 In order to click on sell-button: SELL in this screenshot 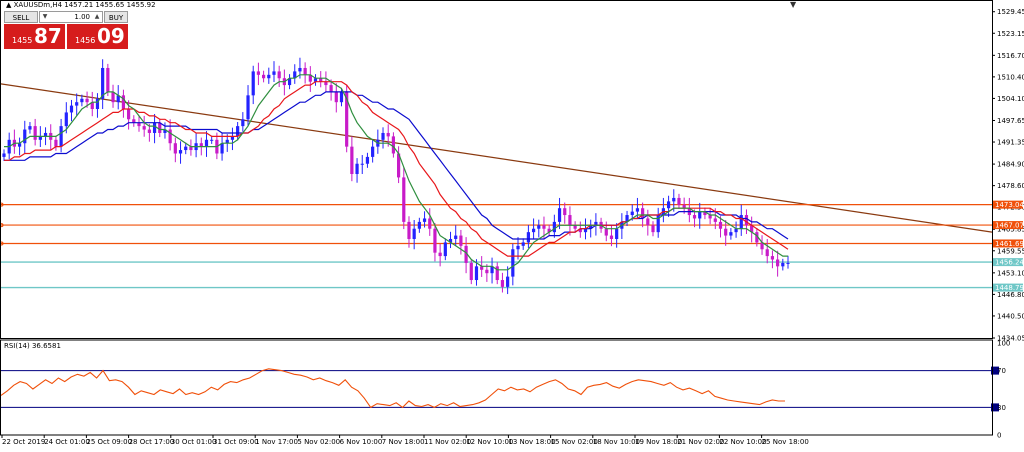, I will do `click(21, 17)`.